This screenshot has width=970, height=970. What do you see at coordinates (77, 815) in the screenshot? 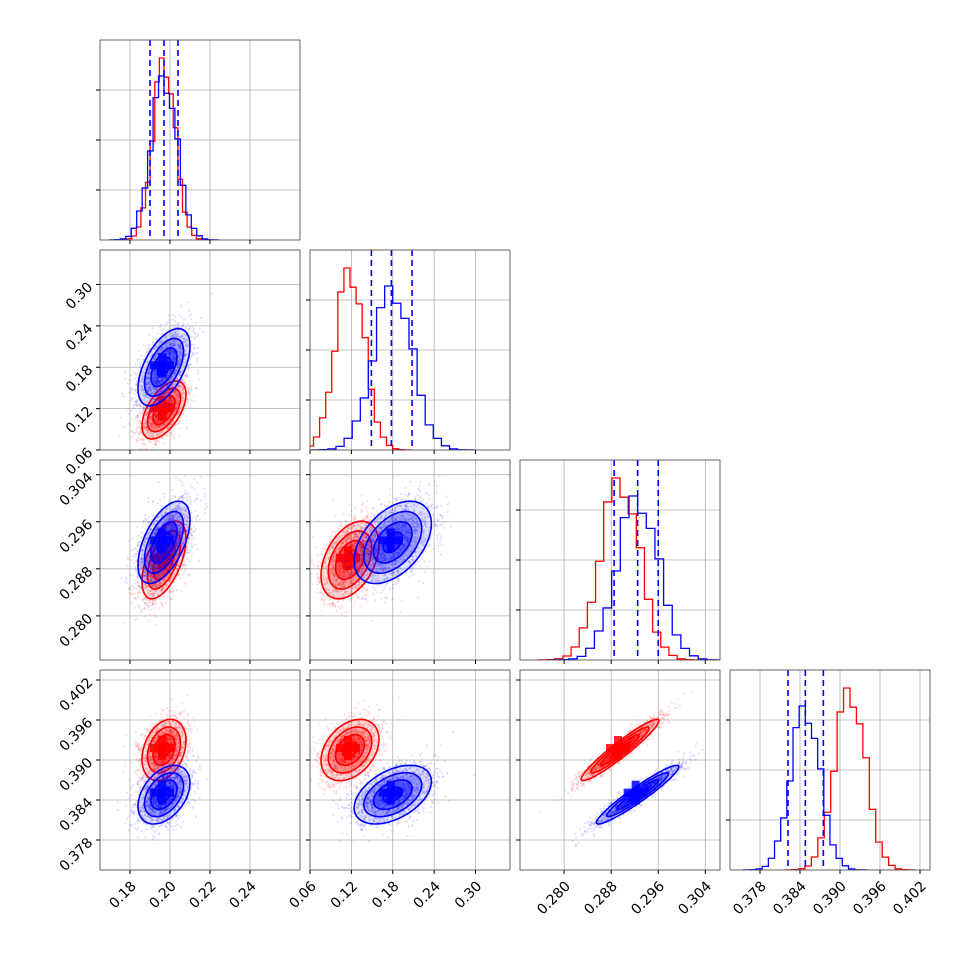
I see `y-tick-label: 0.384` at bounding box center [77, 815].